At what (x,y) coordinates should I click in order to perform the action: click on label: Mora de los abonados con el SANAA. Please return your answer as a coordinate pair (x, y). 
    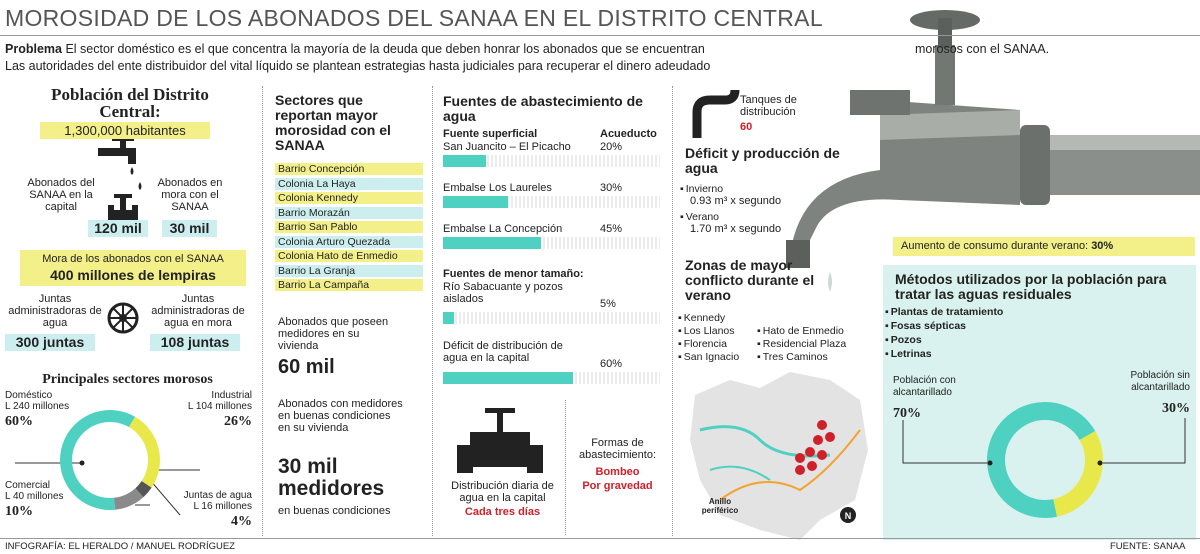
    Looking at the image, I should click on (133, 259).